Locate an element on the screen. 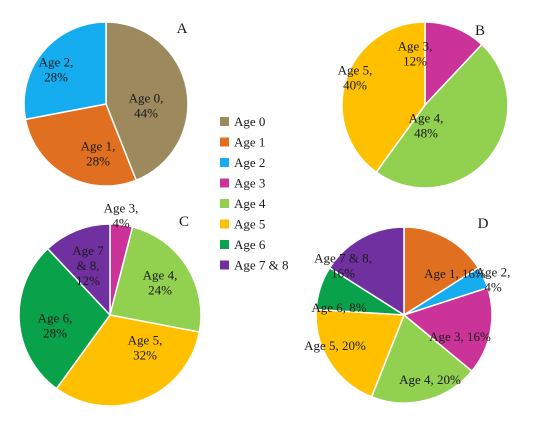  legend-label-age-2: Age 2 is located at coordinates (249, 162).